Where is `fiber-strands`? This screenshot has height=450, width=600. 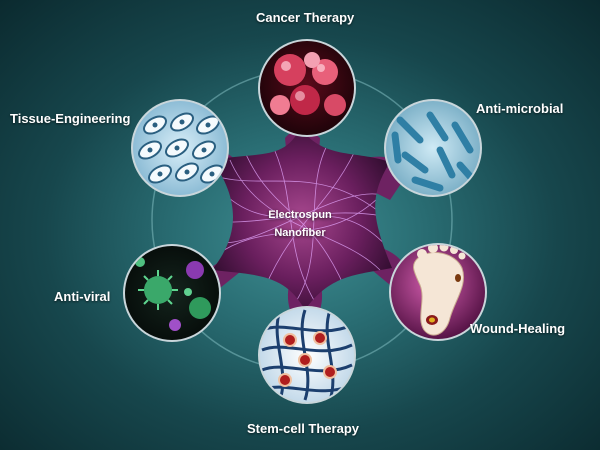 fiber-strands is located at coordinates (302, 224).